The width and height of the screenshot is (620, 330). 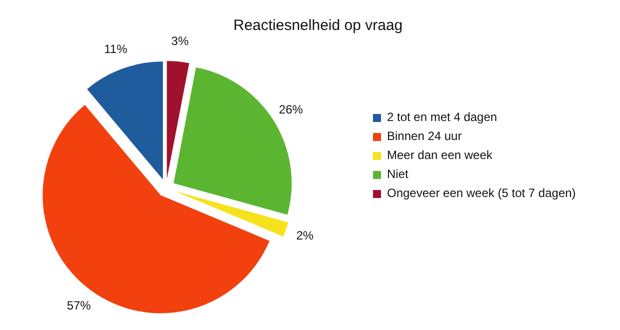 I want to click on legend-label: Binnen 24 uur, so click(x=424, y=136).